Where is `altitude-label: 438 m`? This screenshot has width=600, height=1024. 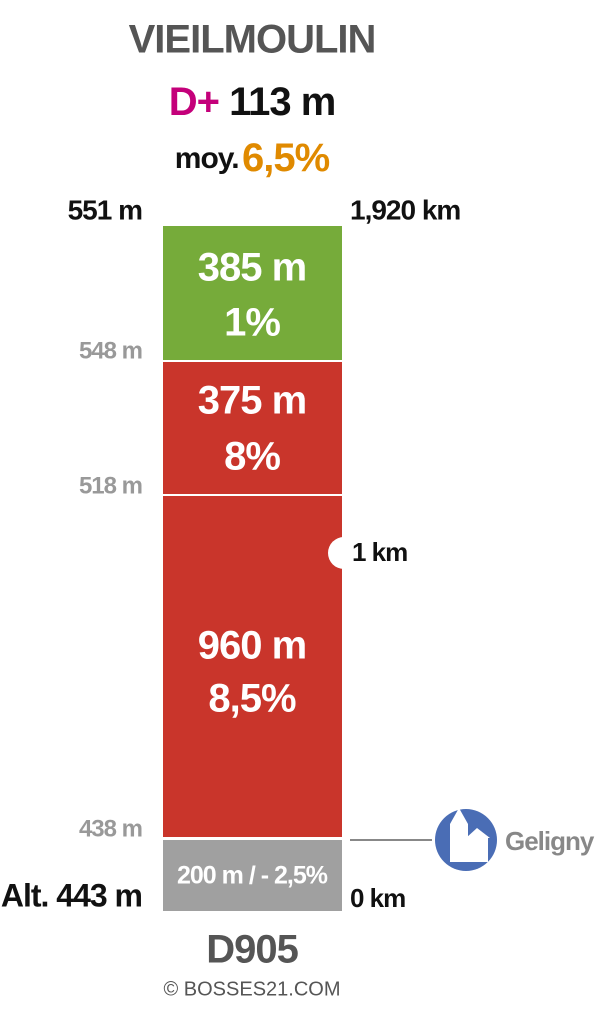 altitude-label: 438 m is located at coordinates (110, 828).